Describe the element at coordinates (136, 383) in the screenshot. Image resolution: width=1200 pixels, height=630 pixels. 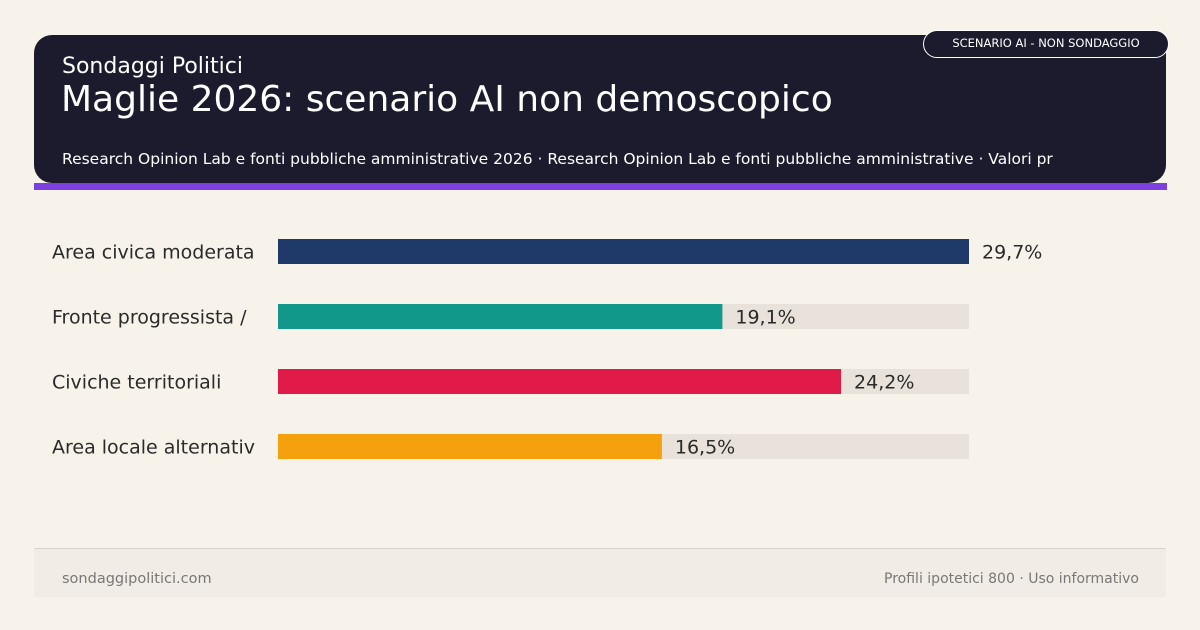
I see `category-label: Civiche territoriali` at that location.